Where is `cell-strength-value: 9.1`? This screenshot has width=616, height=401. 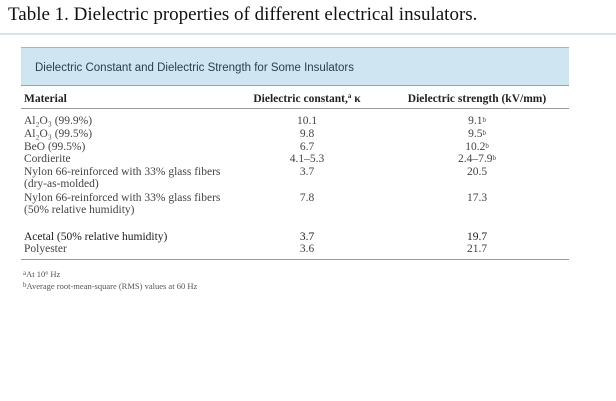 cell-strength-value: 9.1 is located at coordinates (475, 121).